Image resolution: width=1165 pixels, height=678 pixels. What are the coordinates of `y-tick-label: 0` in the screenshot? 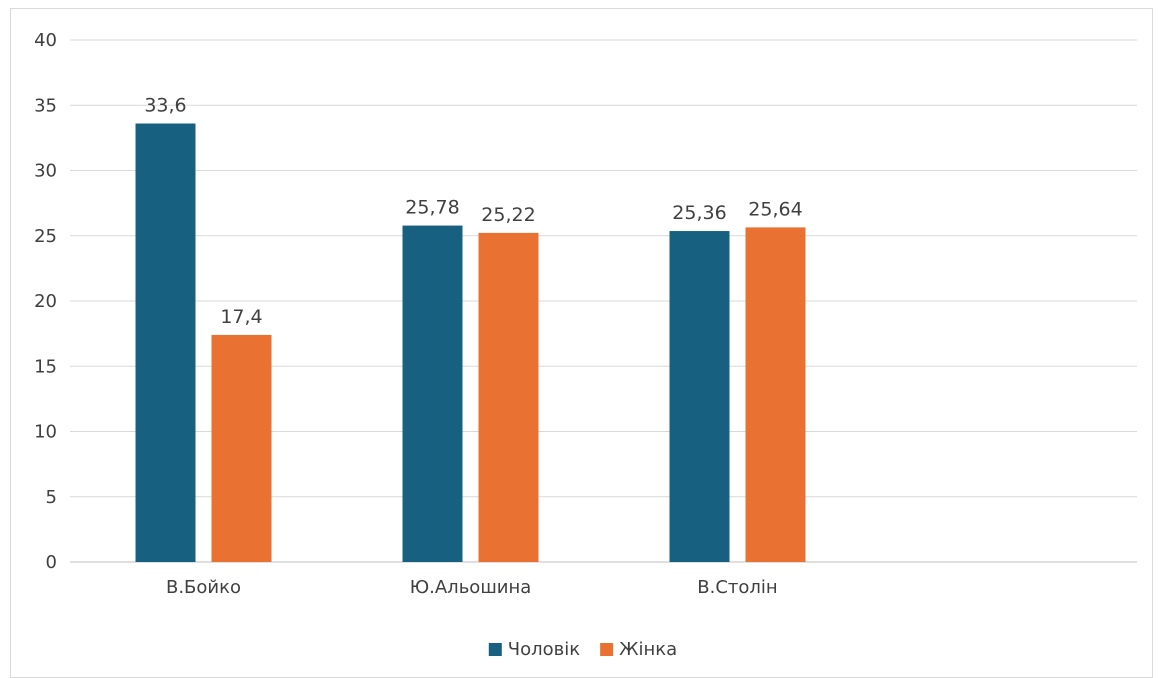 It's located at (51, 562).